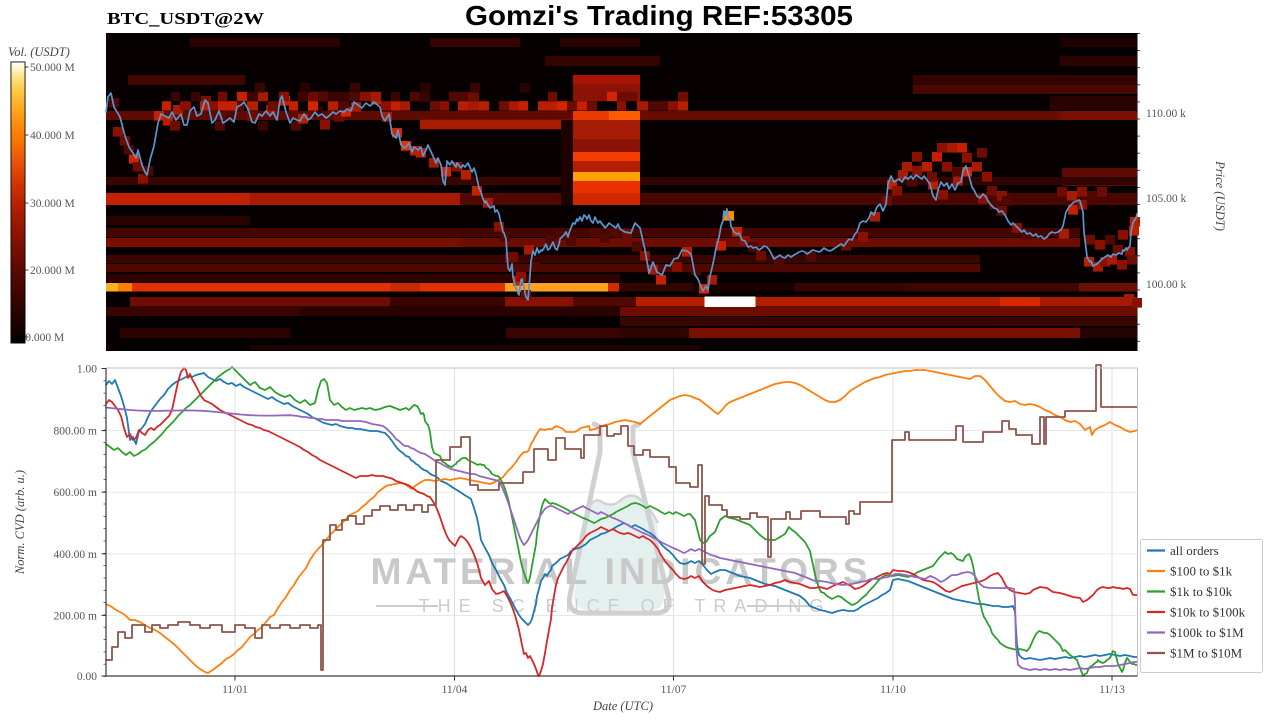 The image size is (1280, 725). Describe the element at coordinates (42, 338) in the screenshot. I see `svg-text: 10.000 M` at that location.